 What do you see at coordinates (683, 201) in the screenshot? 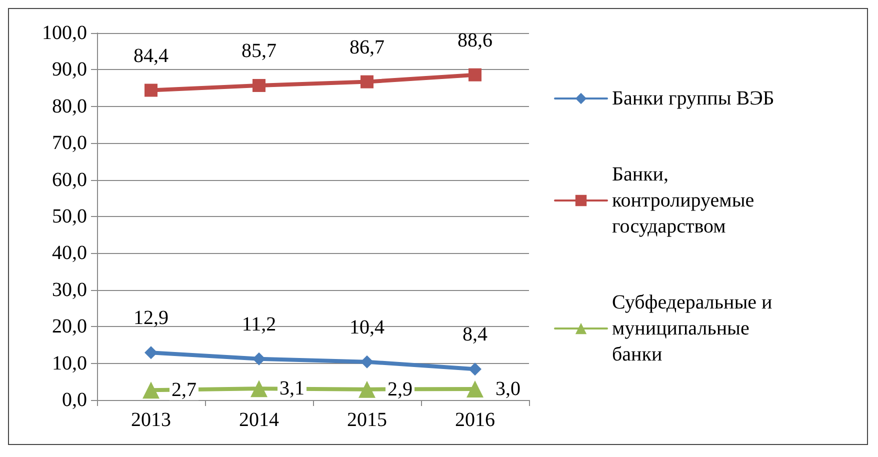
I see `legend-label: Банки, контролируемые государством` at bounding box center [683, 201].